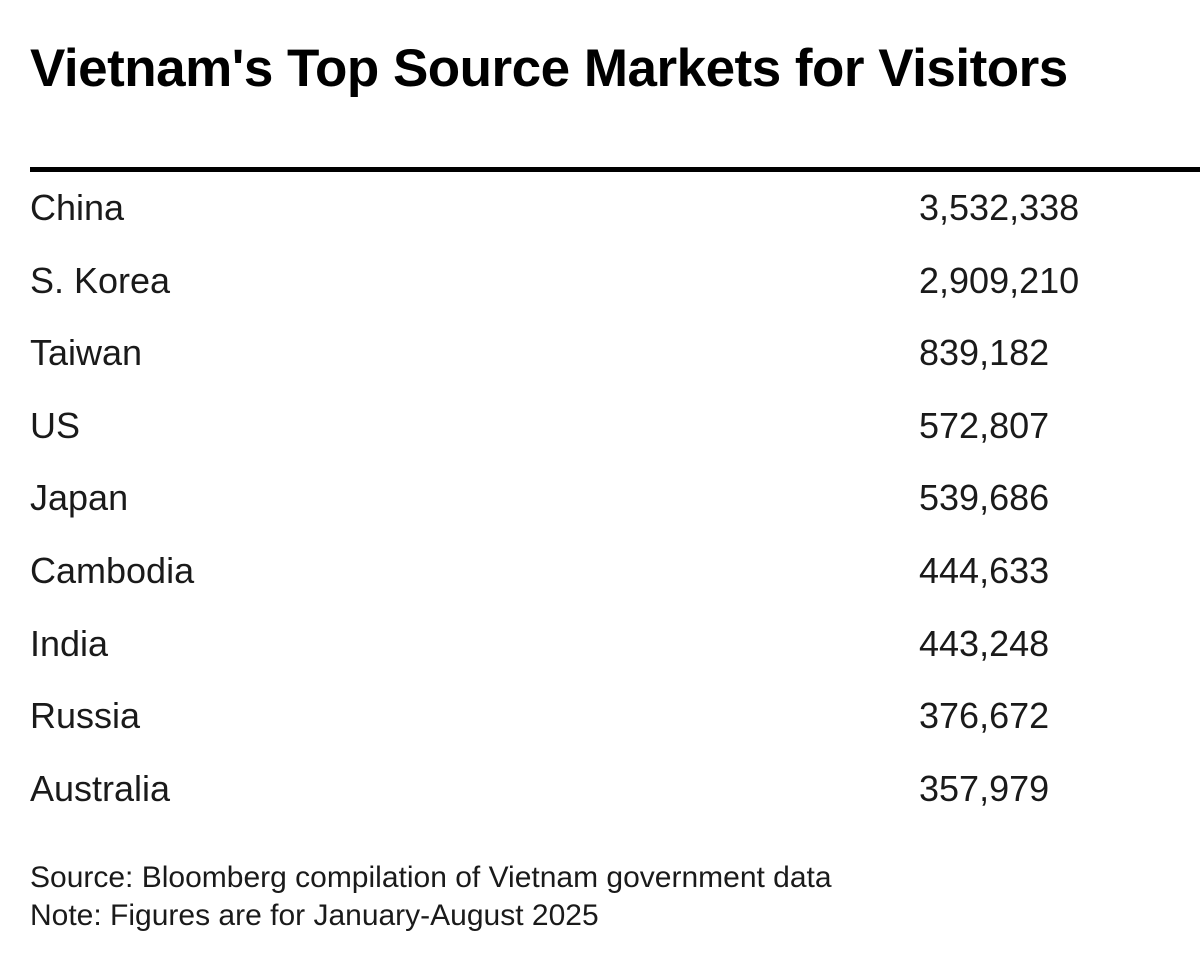 The image size is (1200, 967). I want to click on visitor-count-cell: 2,909,210, so click(999, 280).